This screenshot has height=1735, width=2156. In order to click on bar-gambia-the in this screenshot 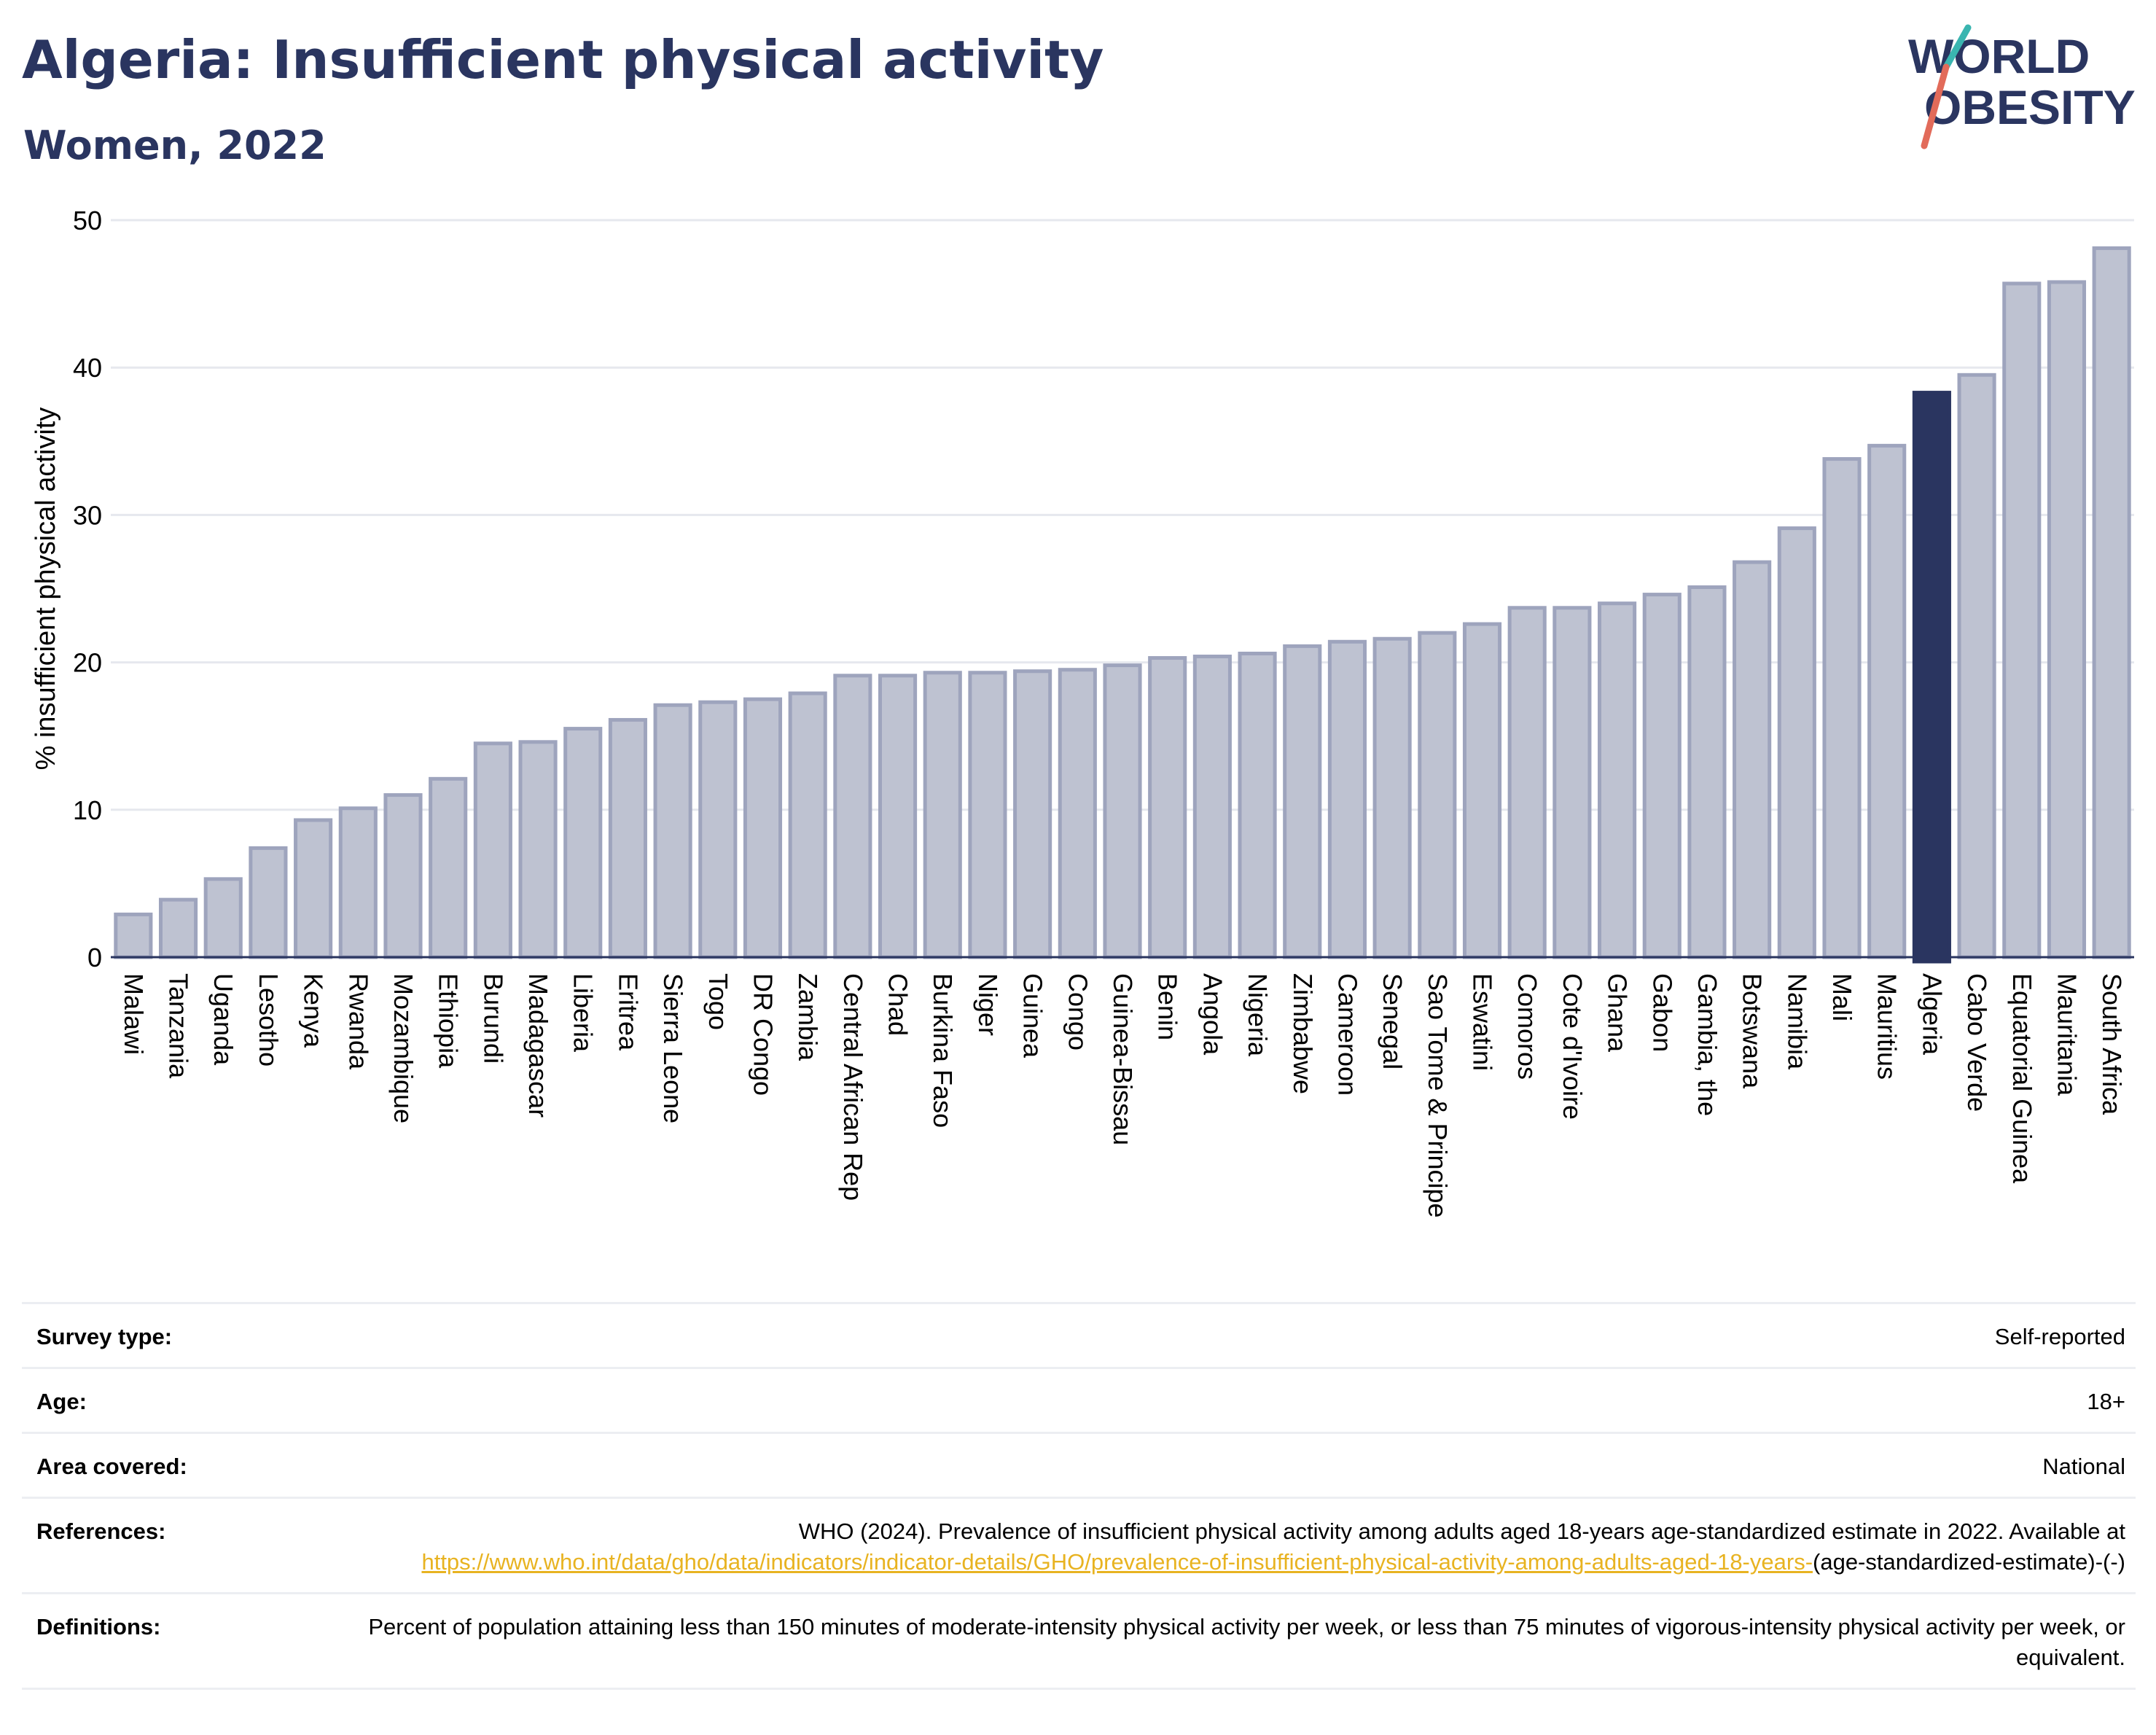, I will do `click(1707, 772)`.